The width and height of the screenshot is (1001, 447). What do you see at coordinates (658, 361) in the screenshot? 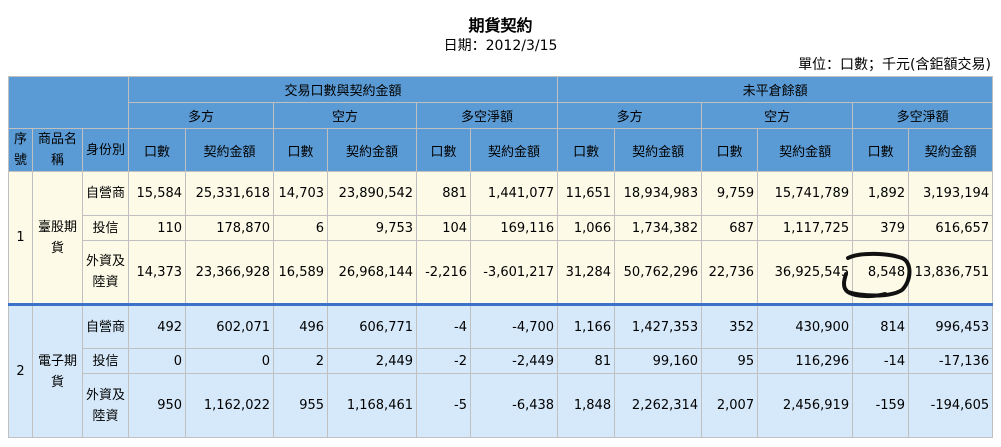
I see `table-cell: 99,160` at bounding box center [658, 361].